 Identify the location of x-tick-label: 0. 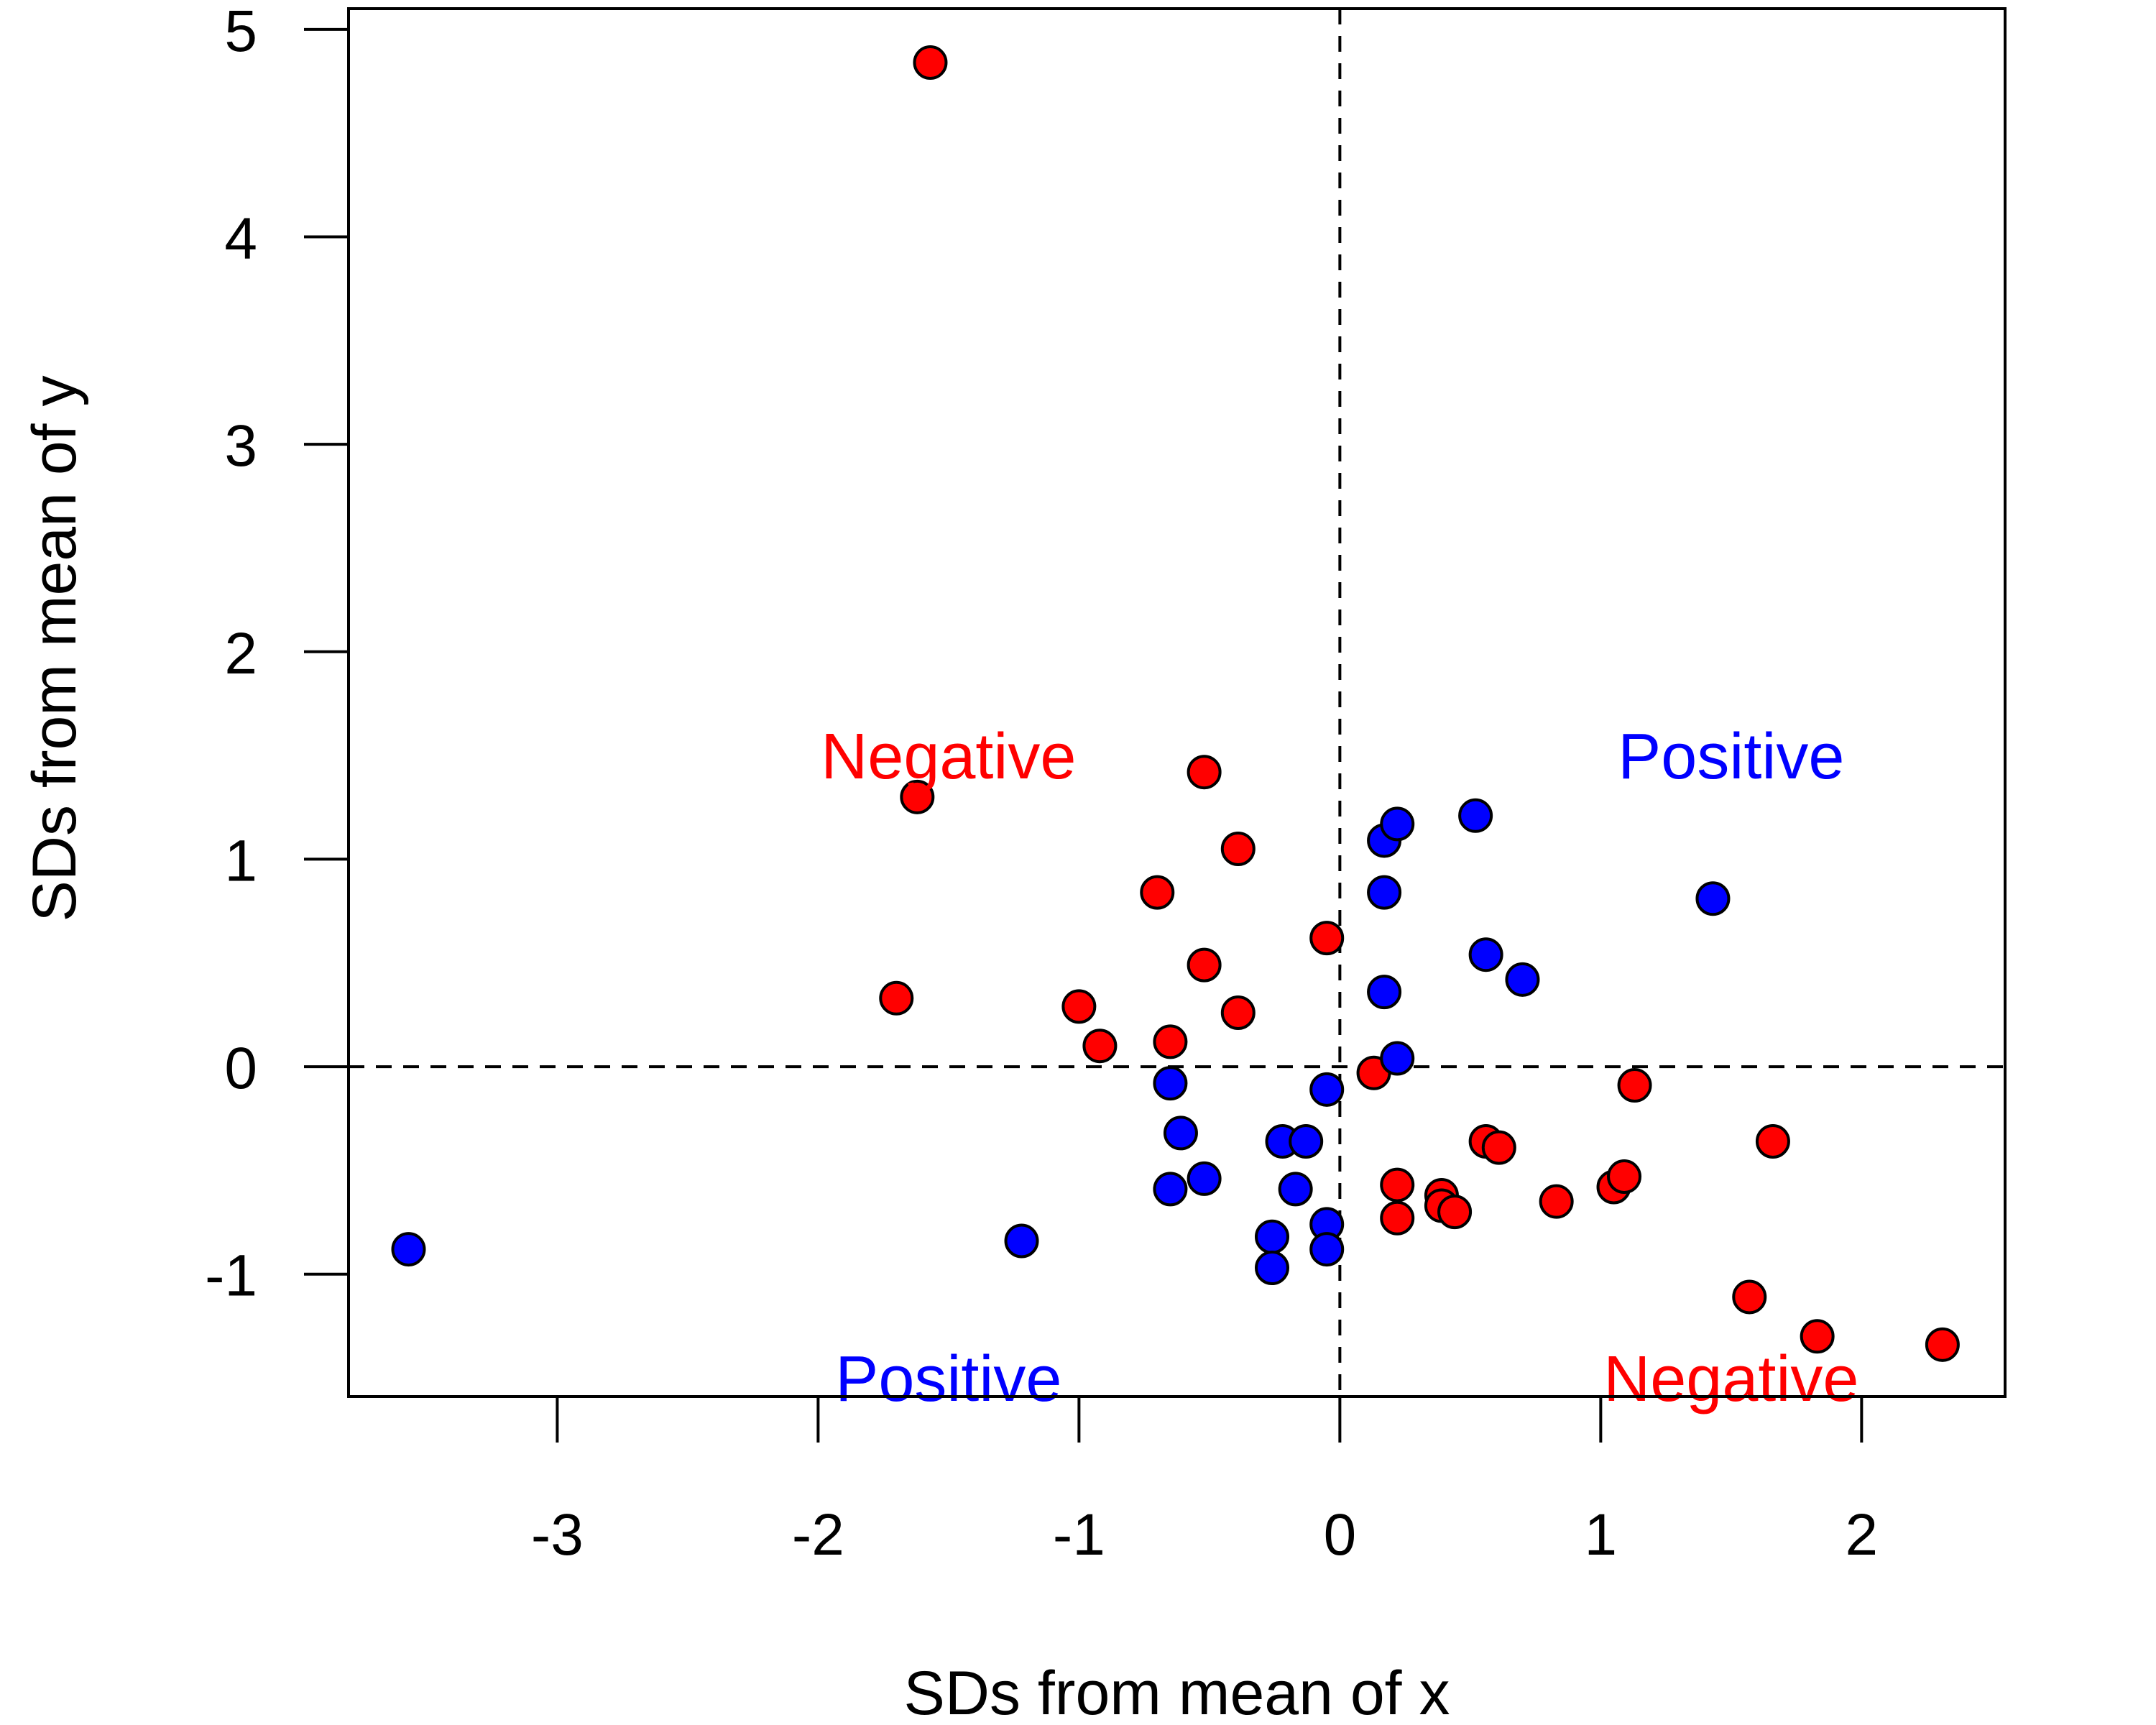
(1340, 1535).